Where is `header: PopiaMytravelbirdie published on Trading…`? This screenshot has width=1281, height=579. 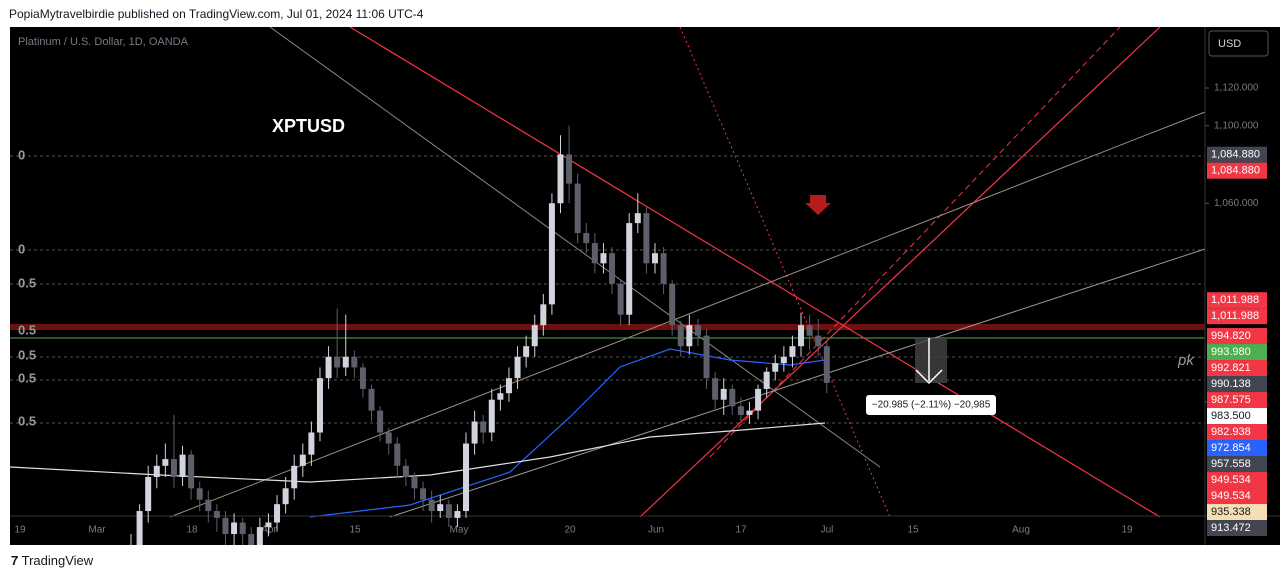
header: PopiaMytravelbirdie published on Trading… is located at coordinates (216, 14).